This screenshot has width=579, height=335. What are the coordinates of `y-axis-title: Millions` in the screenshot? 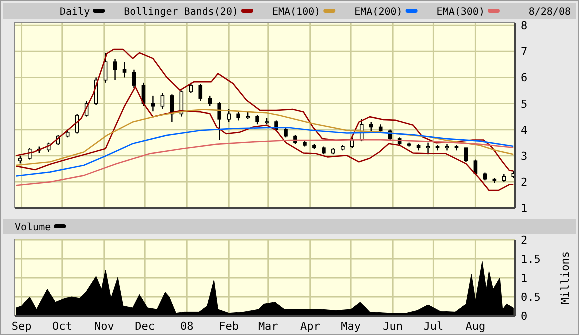 It's located at (565, 278).